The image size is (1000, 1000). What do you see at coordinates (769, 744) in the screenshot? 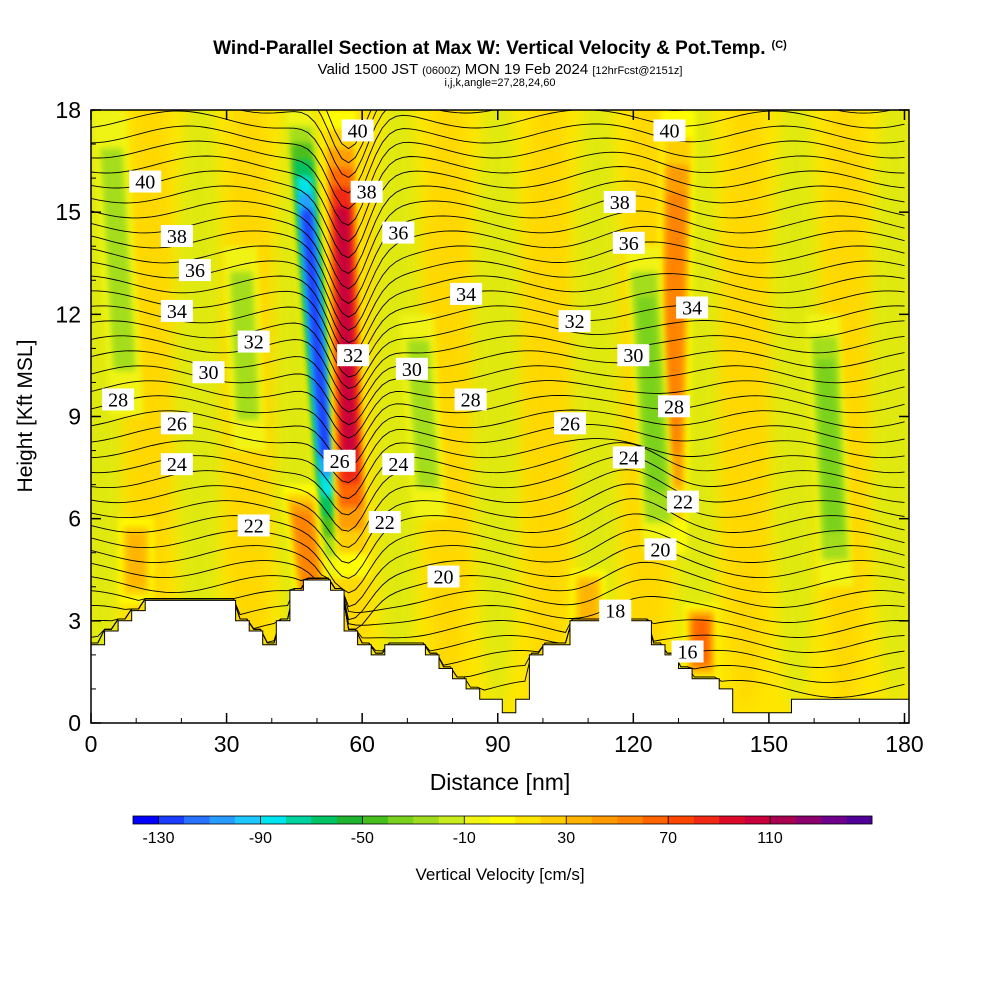
I see `x-tick-label: 150` at bounding box center [769, 744].